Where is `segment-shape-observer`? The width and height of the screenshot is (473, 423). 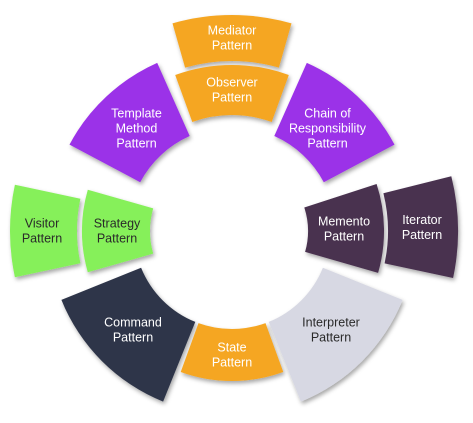
segment-shape-observer is located at coordinates (232, 93).